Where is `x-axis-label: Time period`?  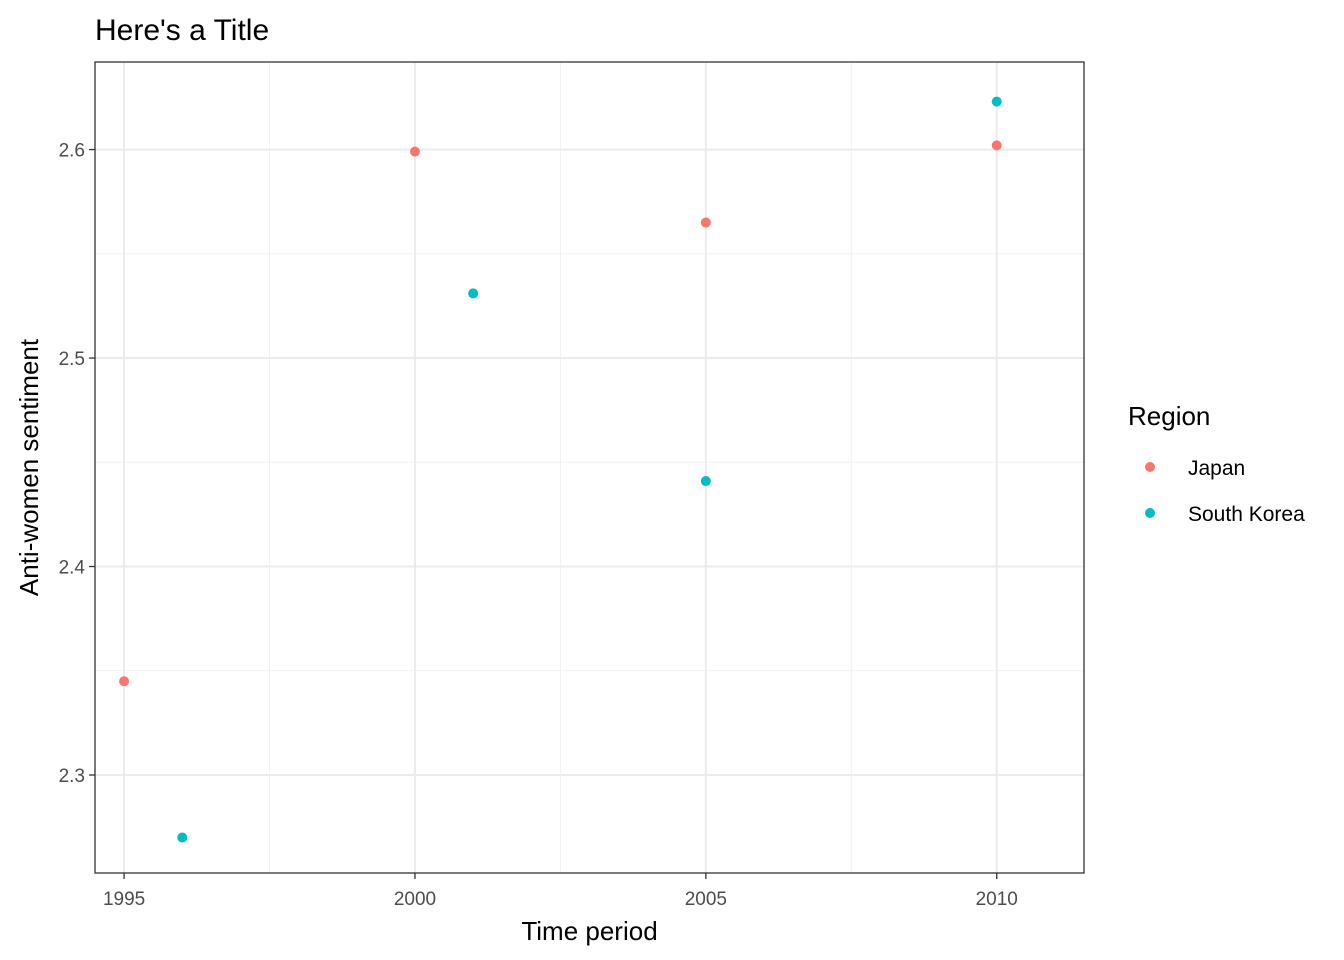
x-axis-label: Time period is located at coordinates (589, 931).